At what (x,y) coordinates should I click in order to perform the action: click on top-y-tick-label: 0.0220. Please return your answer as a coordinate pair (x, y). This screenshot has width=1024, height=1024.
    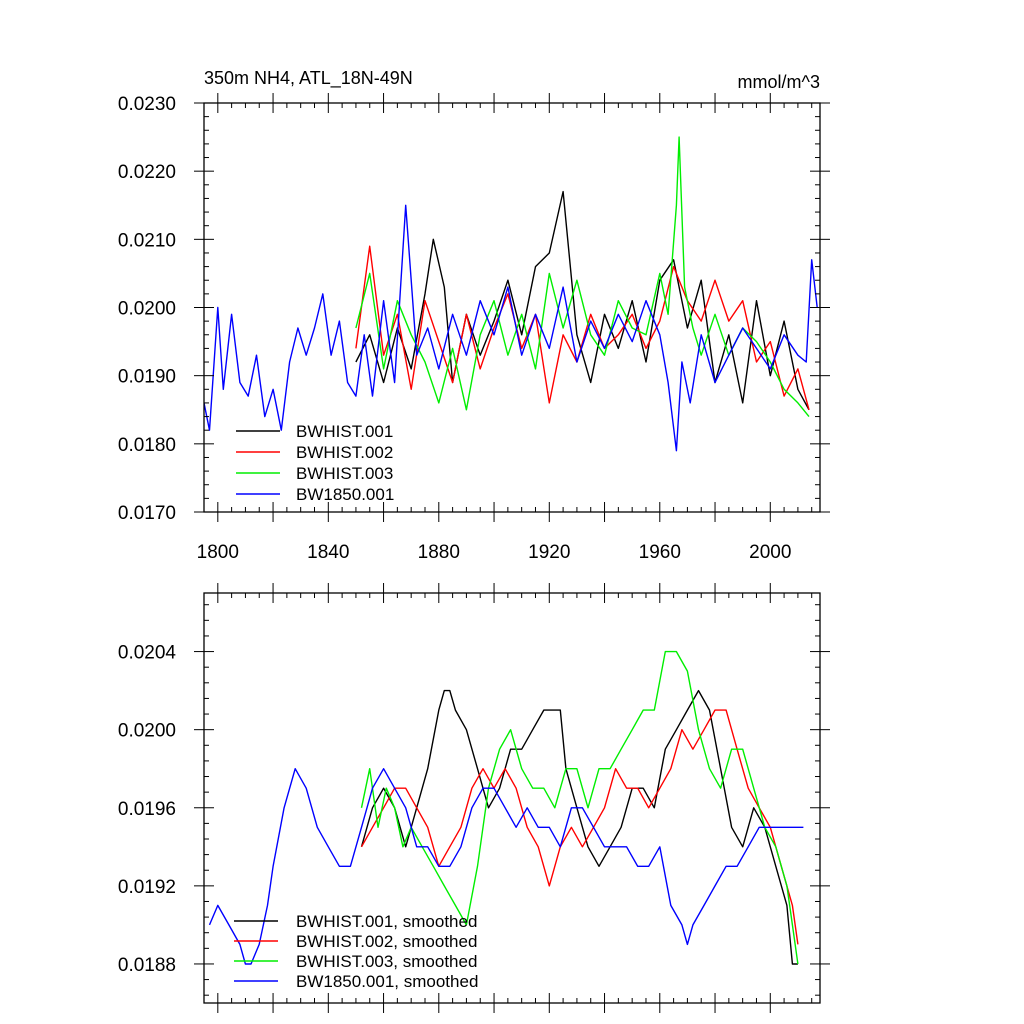
    Looking at the image, I should click on (147, 172).